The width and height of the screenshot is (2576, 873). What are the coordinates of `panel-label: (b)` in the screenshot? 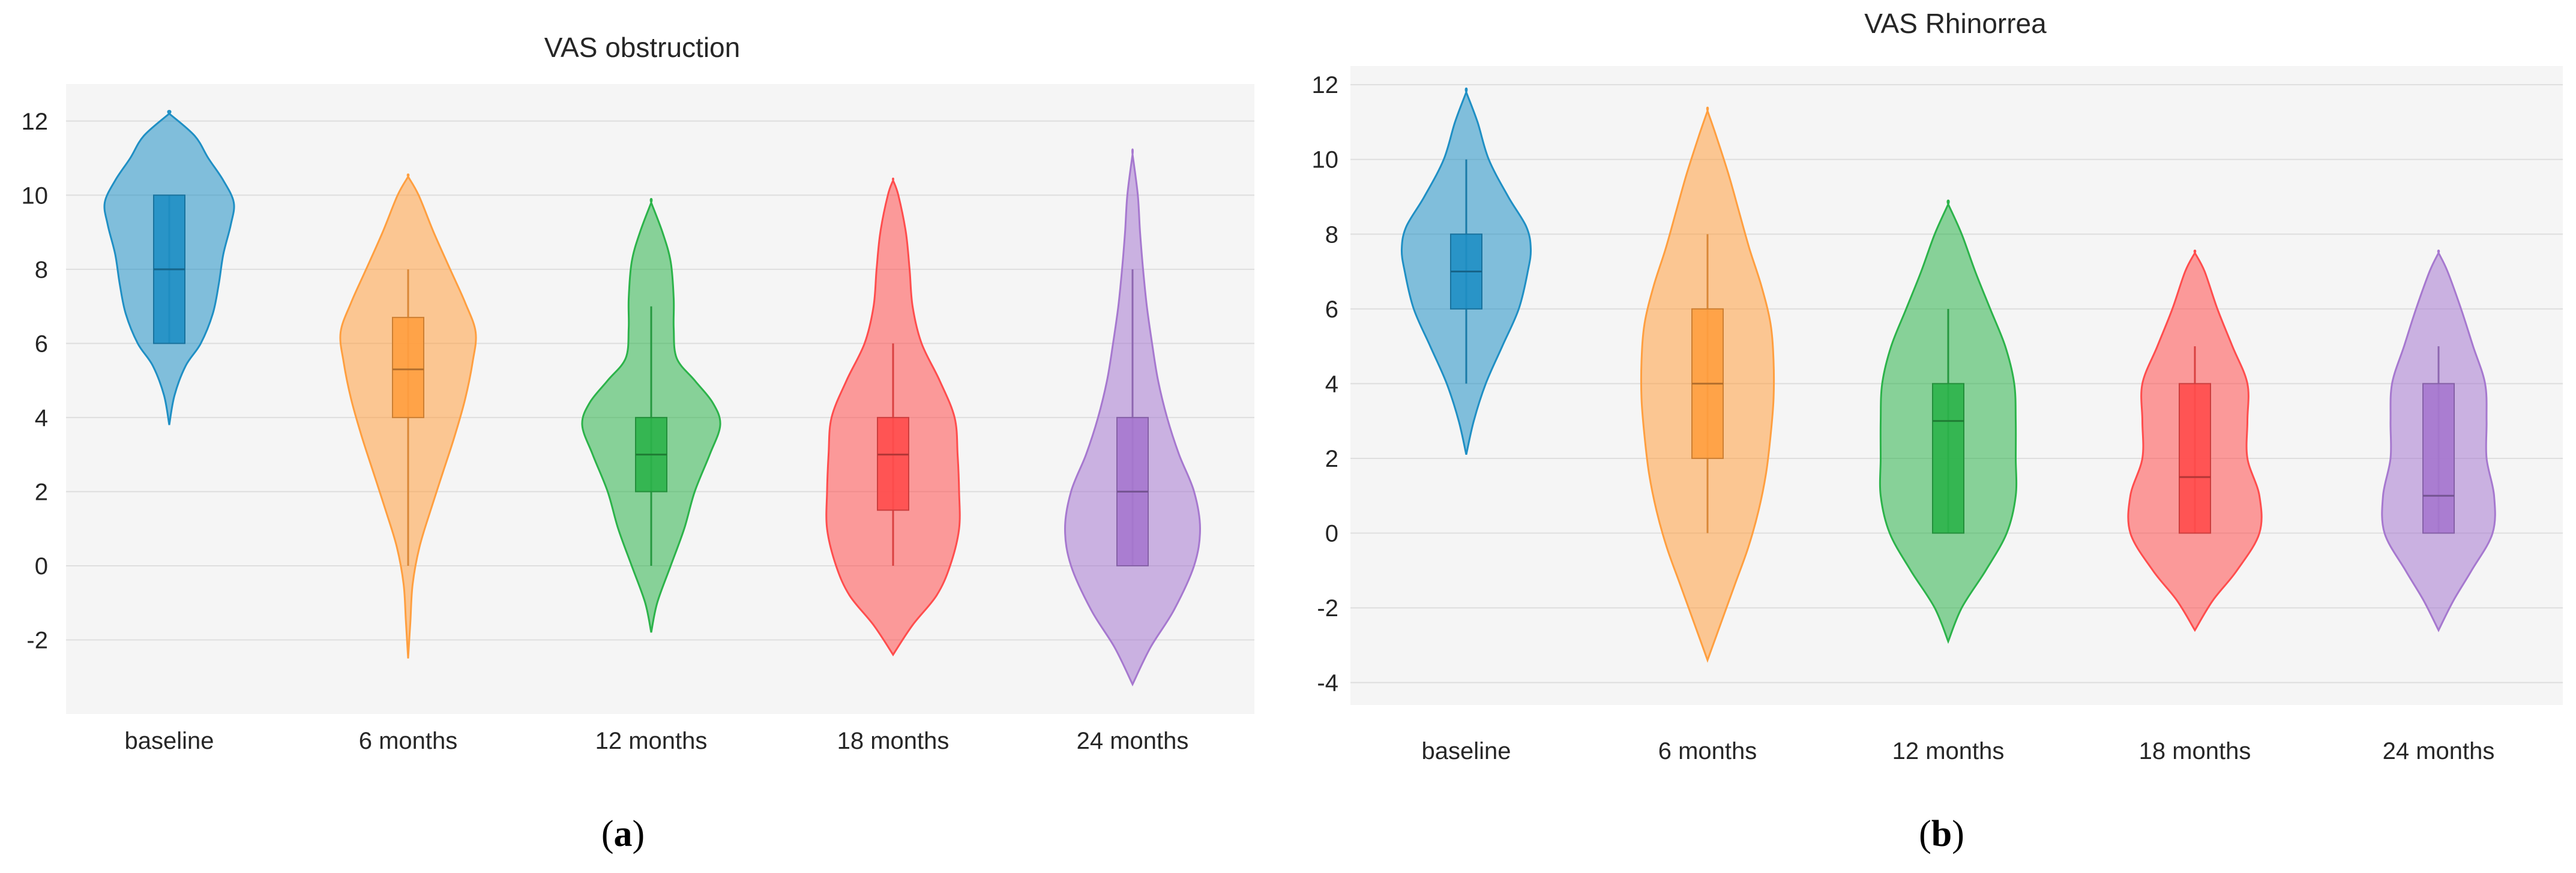 It's located at (1941, 834).